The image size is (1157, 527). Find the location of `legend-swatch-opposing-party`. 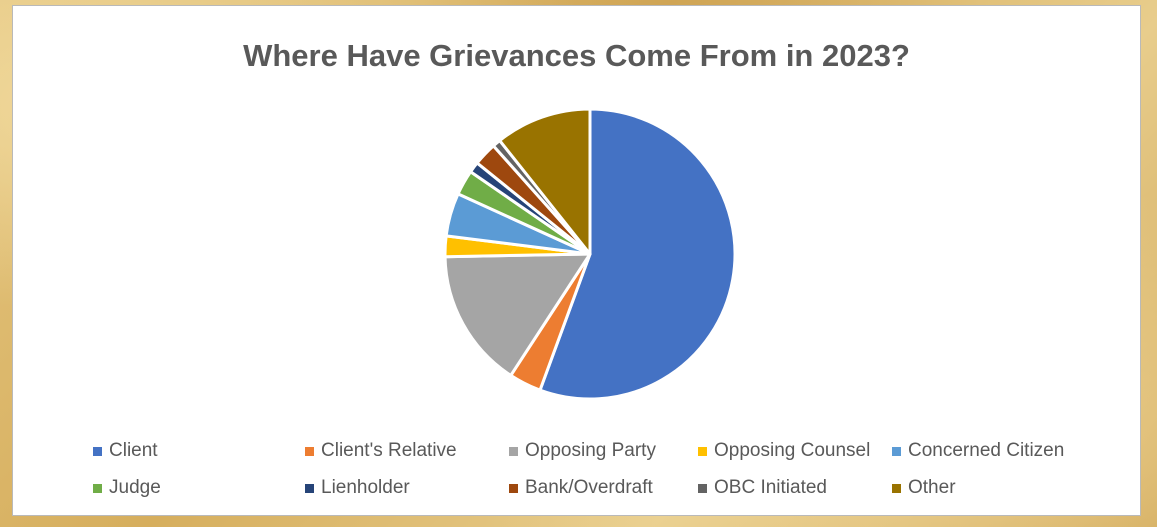

legend-swatch-opposing-party is located at coordinates (513, 451).